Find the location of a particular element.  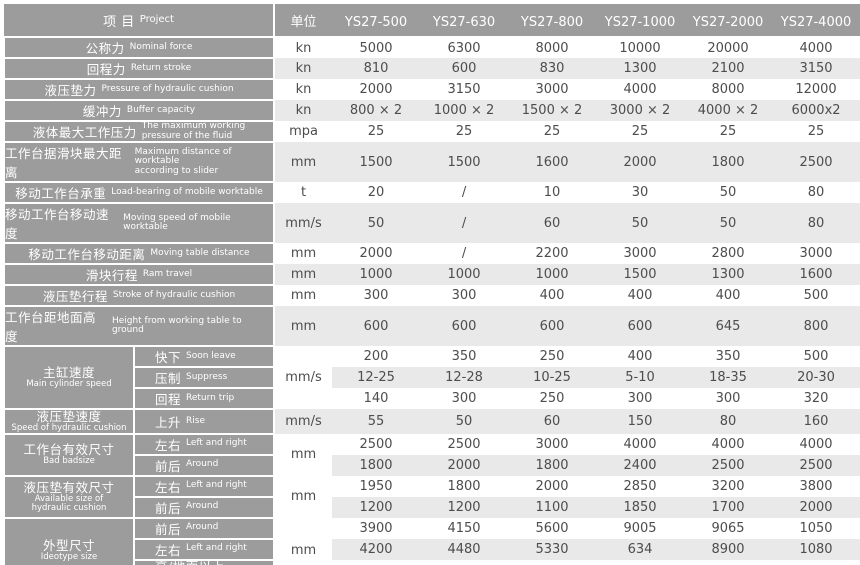

row-label: 回程力 Return stroke is located at coordinates (139, 68).